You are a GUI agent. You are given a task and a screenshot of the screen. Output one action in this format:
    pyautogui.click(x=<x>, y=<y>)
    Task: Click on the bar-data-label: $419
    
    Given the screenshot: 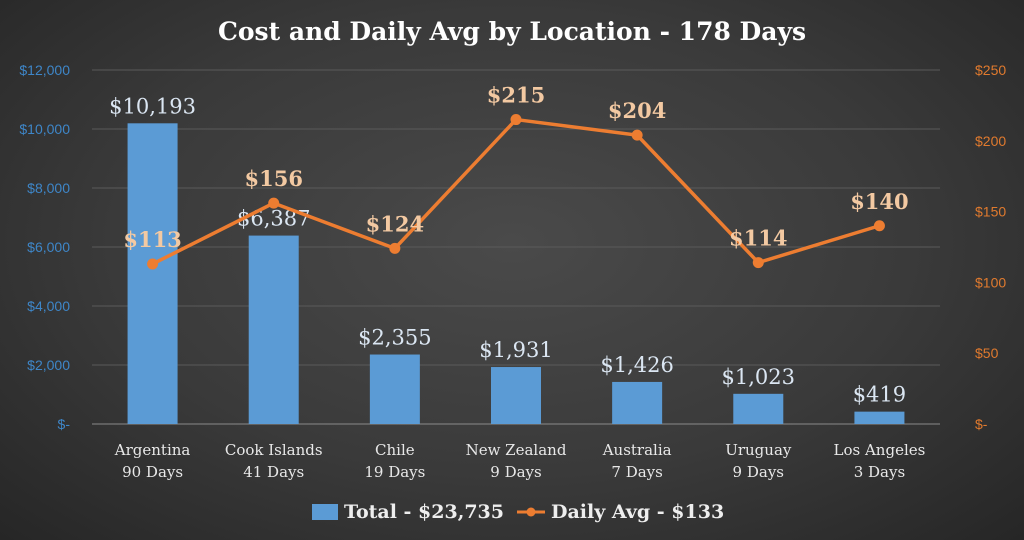 What is the action you would take?
    pyautogui.click(x=879, y=395)
    